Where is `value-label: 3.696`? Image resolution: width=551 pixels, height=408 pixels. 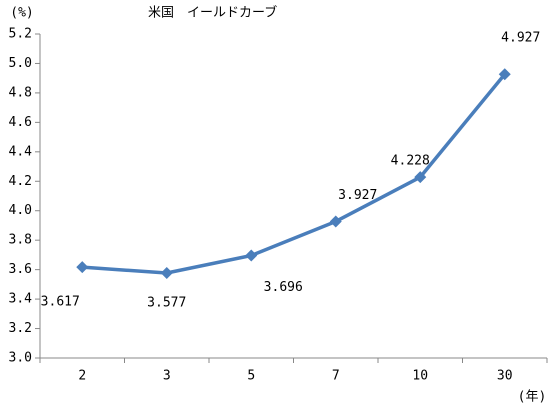
value-label: 3.696 is located at coordinates (283, 287).